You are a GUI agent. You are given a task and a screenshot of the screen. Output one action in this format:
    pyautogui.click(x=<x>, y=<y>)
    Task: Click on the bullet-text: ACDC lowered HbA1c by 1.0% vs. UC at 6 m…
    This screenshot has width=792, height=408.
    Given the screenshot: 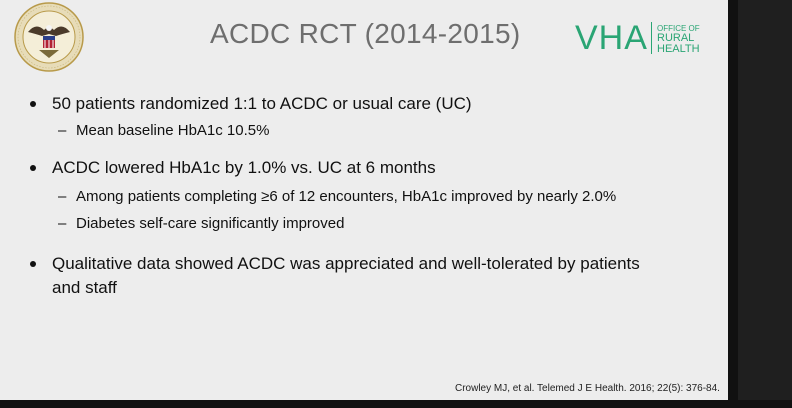 What is the action you would take?
    pyautogui.click(x=244, y=167)
    